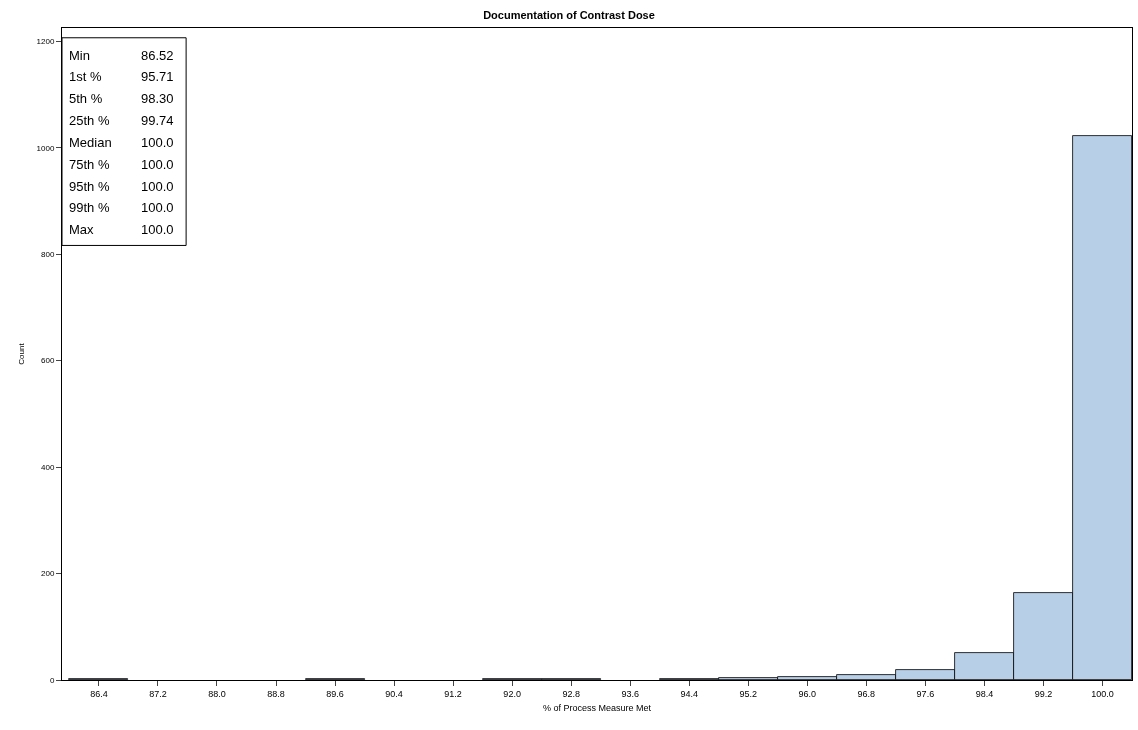  Describe the element at coordinates (121, 142) in the screenshot. I see `text: Median 100.0` at that location.